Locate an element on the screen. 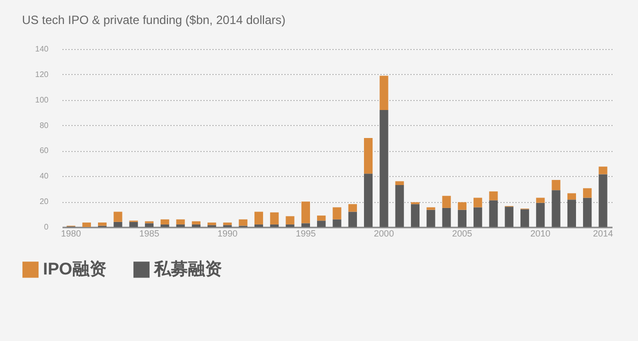 This screenshot has width=638, height=341. chart-title: US tech IPO & private funding ($bn, 2014 dollars) is located at coordinates (154, 20).